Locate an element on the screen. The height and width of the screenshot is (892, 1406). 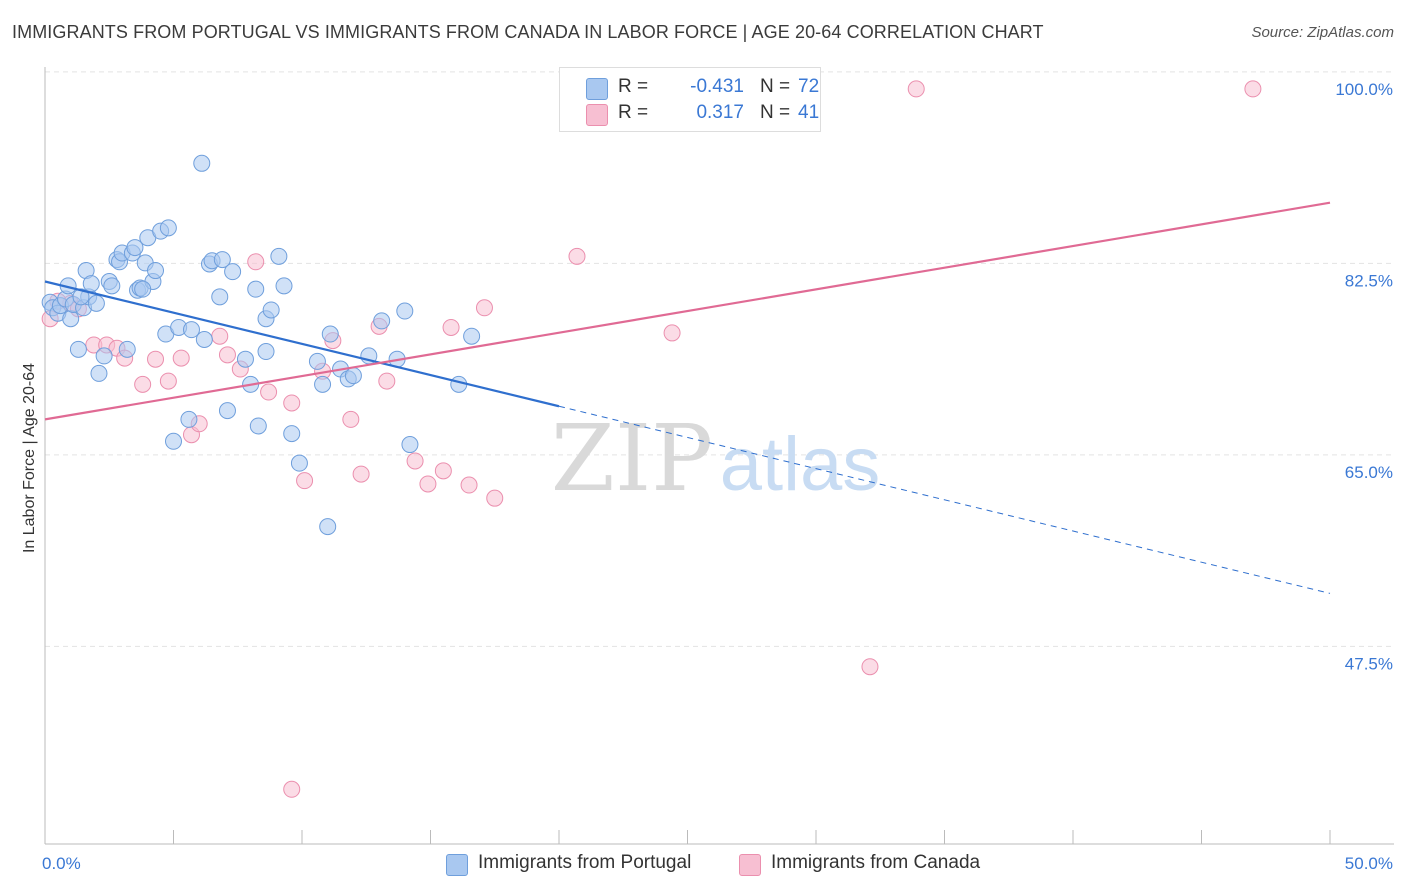
y-tick-label: 47.5% is located at coordinates (1369, 663).